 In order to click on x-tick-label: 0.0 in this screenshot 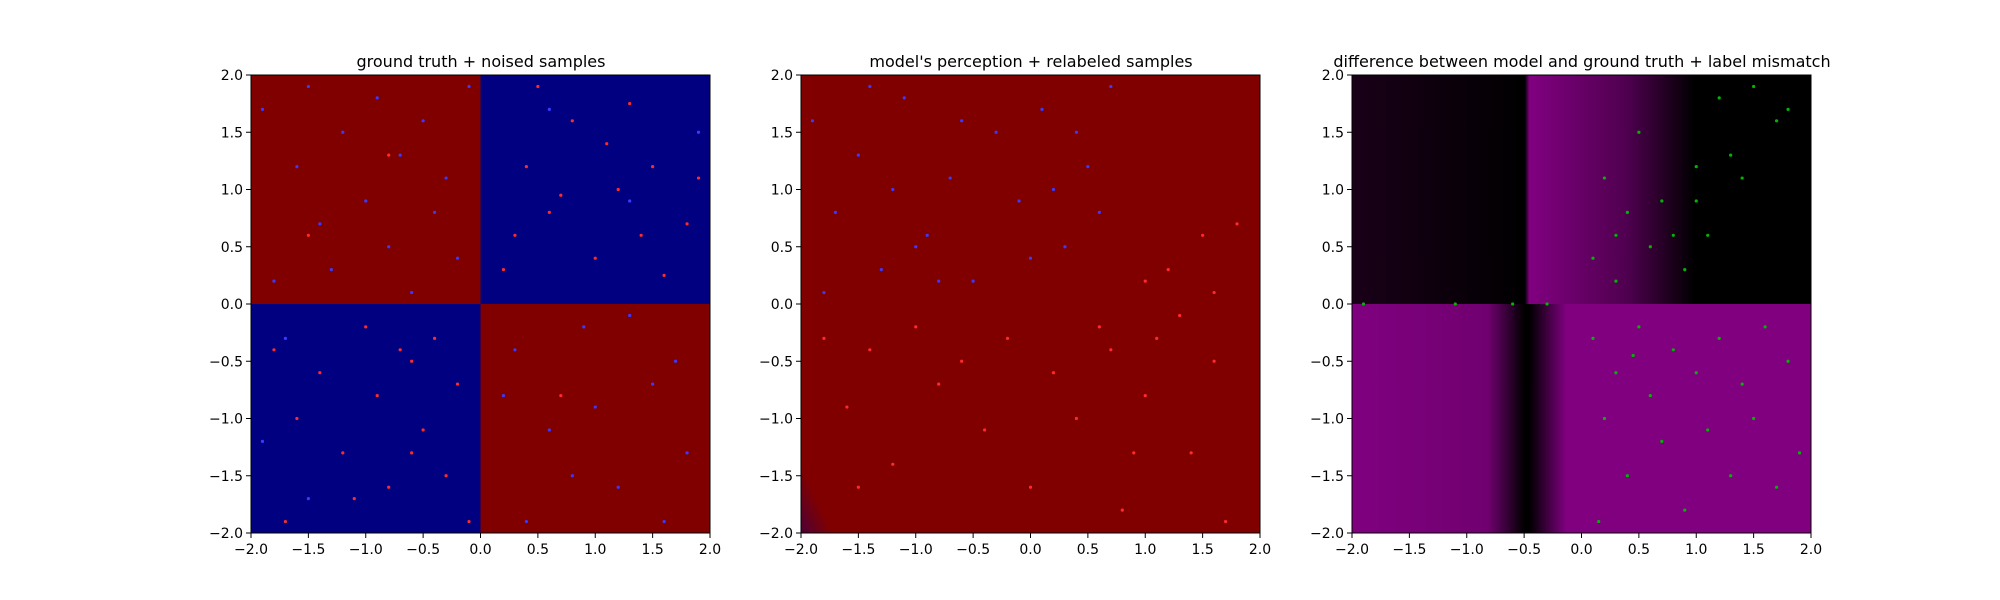, I will do `click(1030, 550)`.